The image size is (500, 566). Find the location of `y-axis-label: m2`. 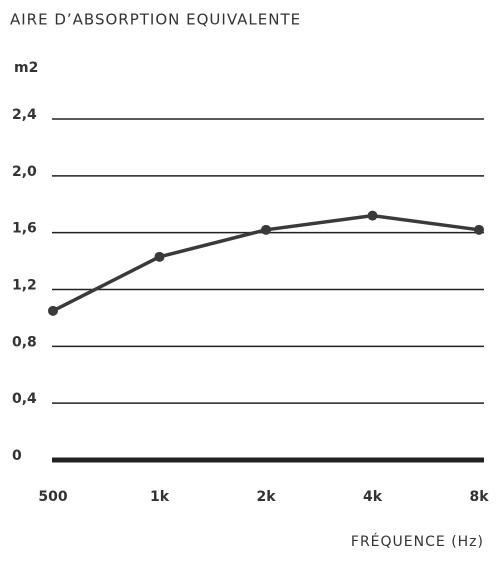

y-axis-label: m2 is located at coordinates (26, 68).